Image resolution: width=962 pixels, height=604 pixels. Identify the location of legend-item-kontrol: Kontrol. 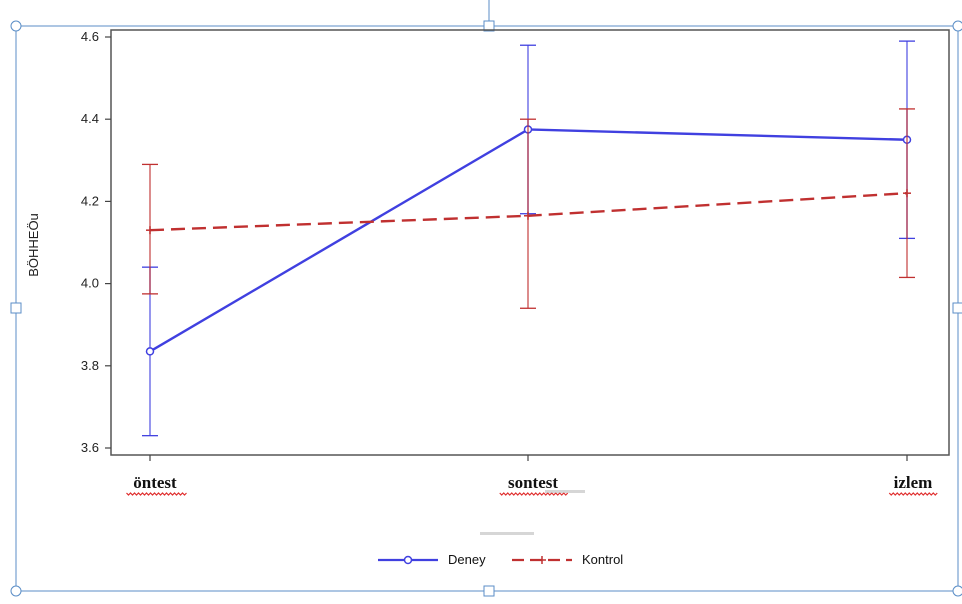
(567, 559).